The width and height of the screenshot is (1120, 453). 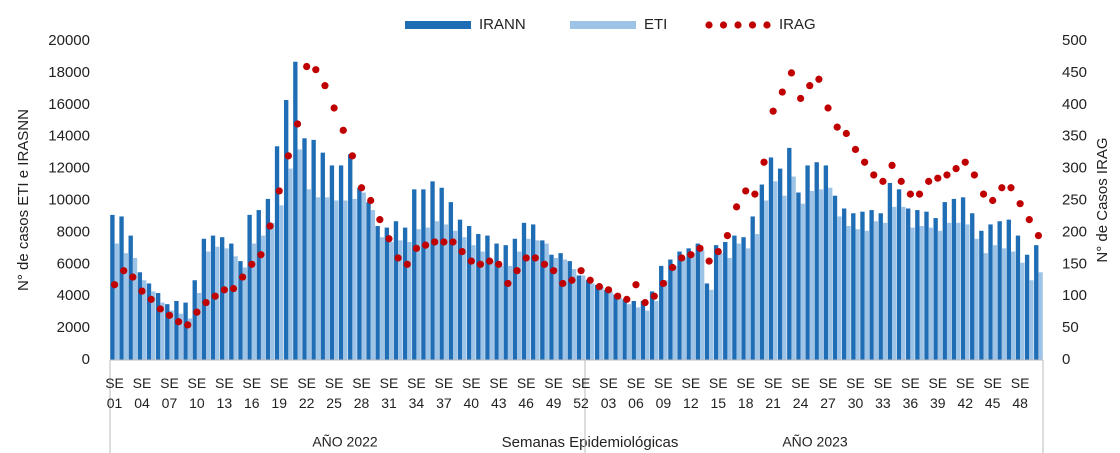 I want to click on x-tick-label: SE 16, so click(x=252, y=393).